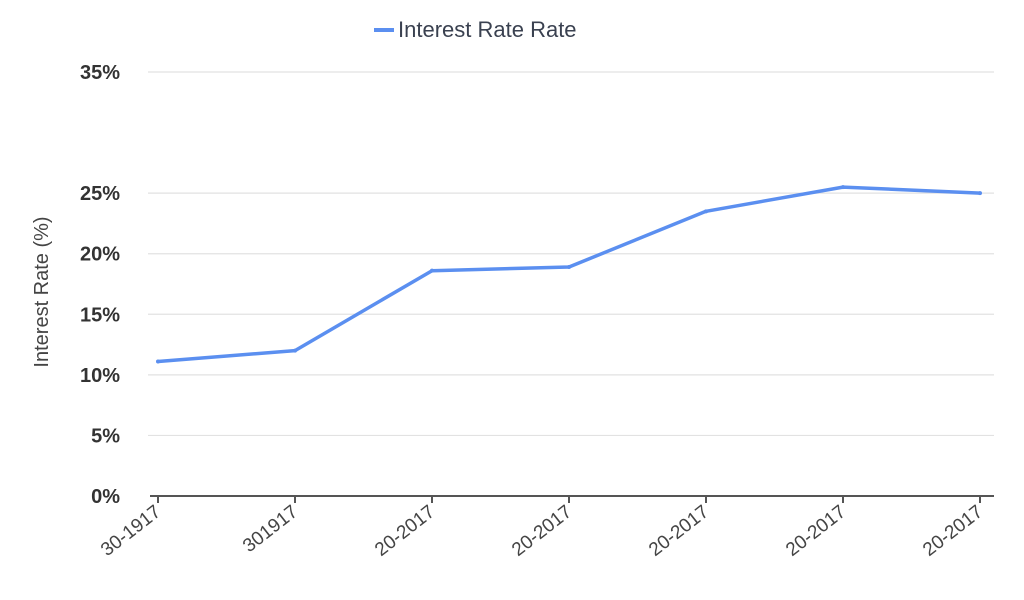  I want to click on legend-label: Interest Rate Rate, so click(487, 29).